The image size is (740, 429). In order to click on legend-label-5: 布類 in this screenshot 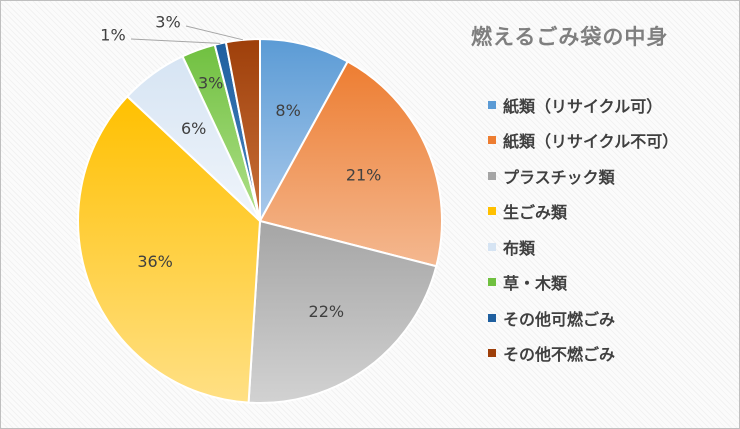, I will do `click(519, 248)`.